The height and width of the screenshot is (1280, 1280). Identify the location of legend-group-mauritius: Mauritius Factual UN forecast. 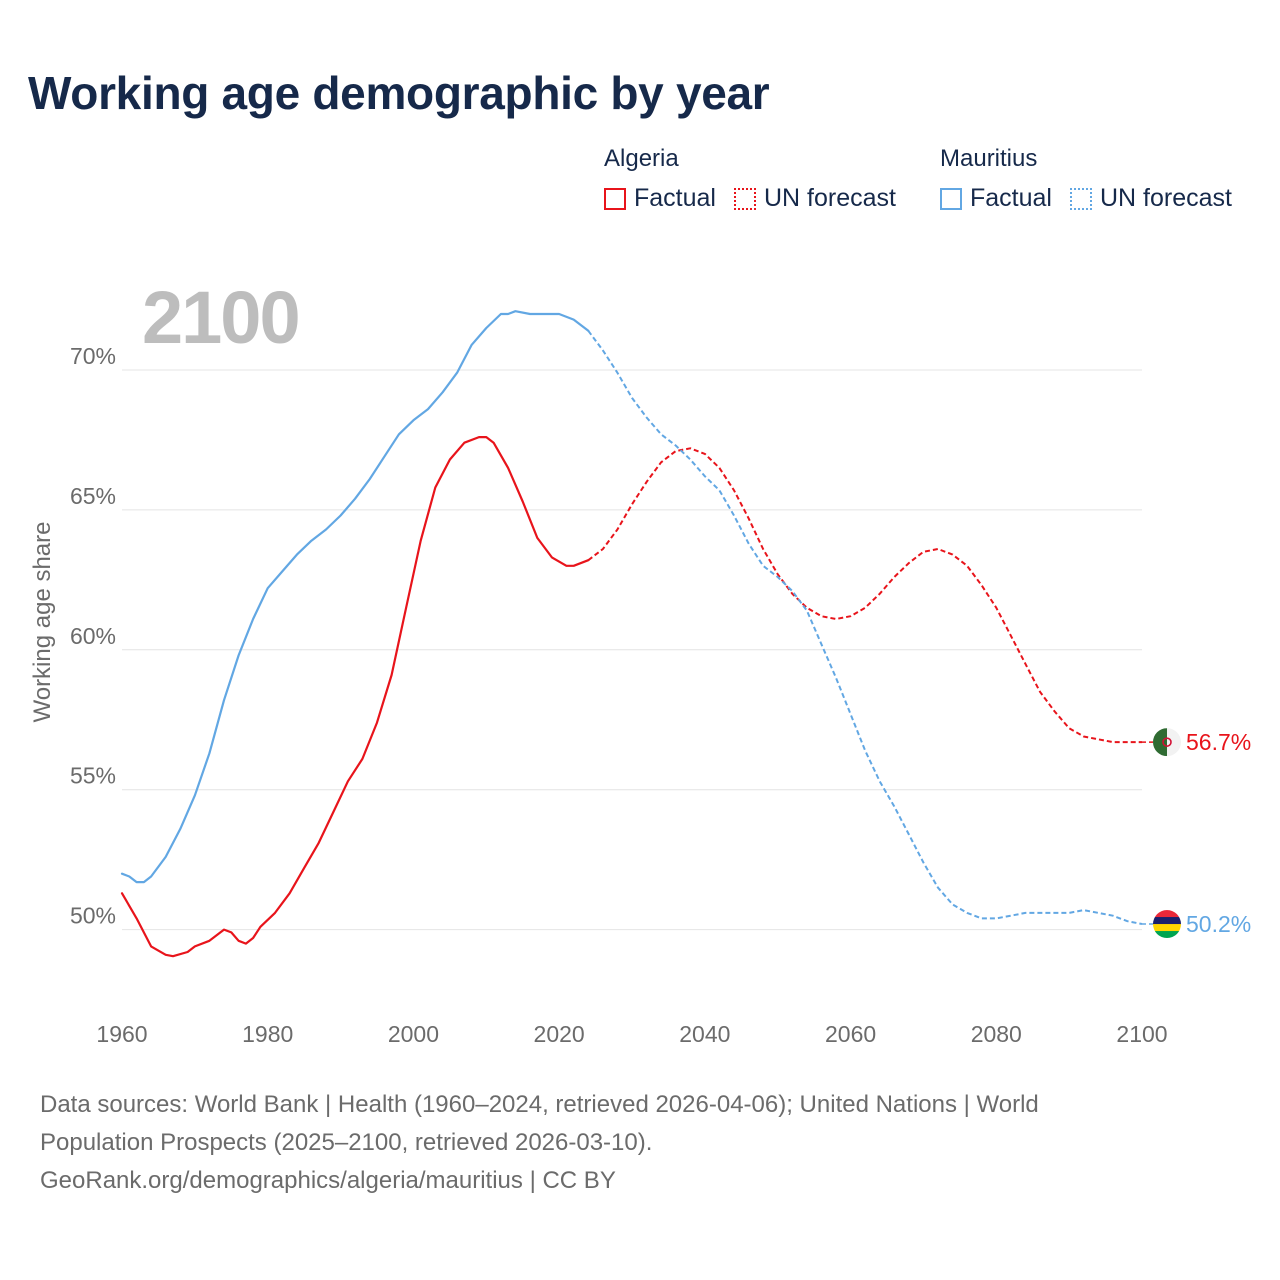
(1086, 177).